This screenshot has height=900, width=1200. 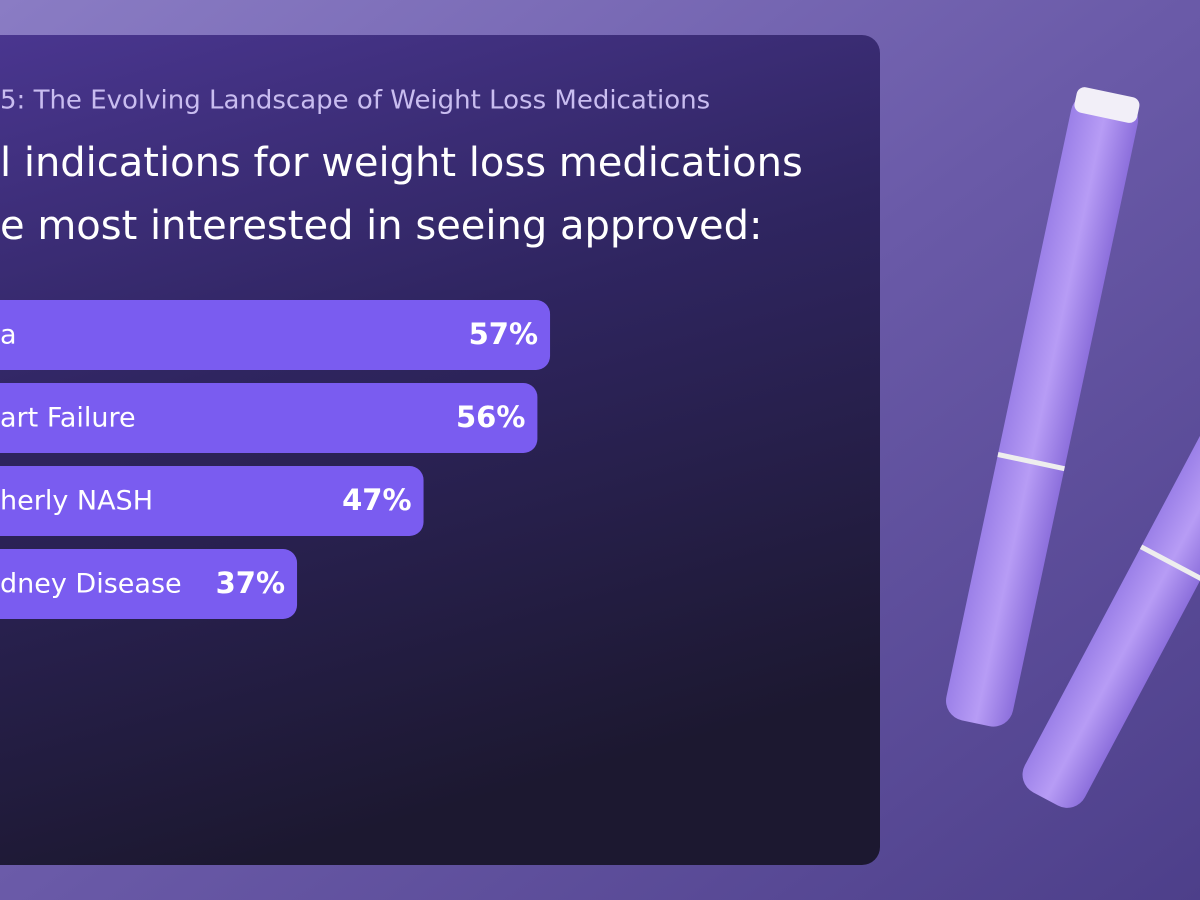 I want to click on category-label: dney Disease, so click(x=91, y=584).